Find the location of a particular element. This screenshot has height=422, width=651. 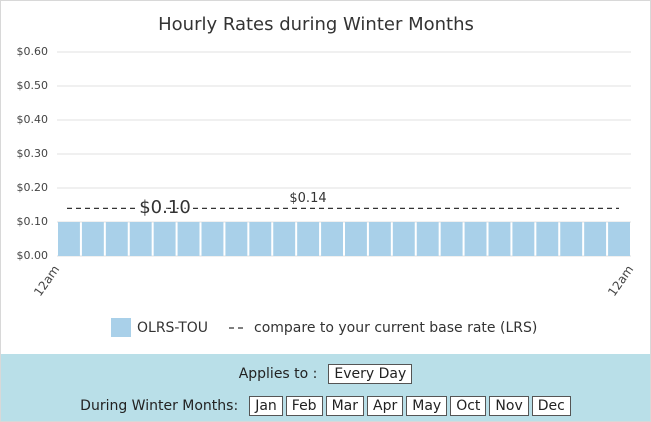

chart-title: Hourly Rates during Winter Months is located at coordinates (316, 24).